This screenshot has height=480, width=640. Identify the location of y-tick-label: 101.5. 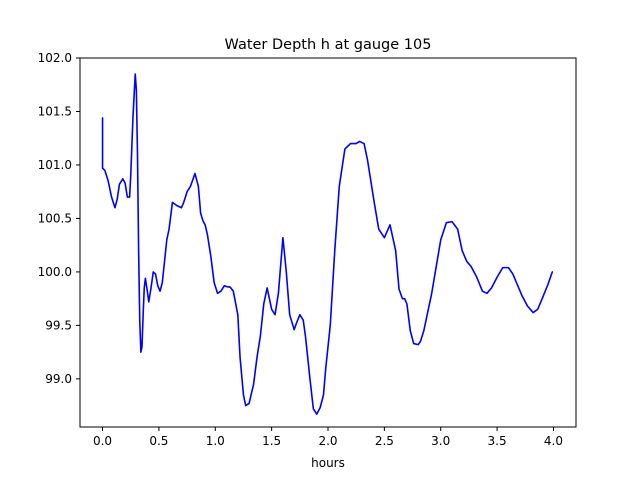
(55, 111).